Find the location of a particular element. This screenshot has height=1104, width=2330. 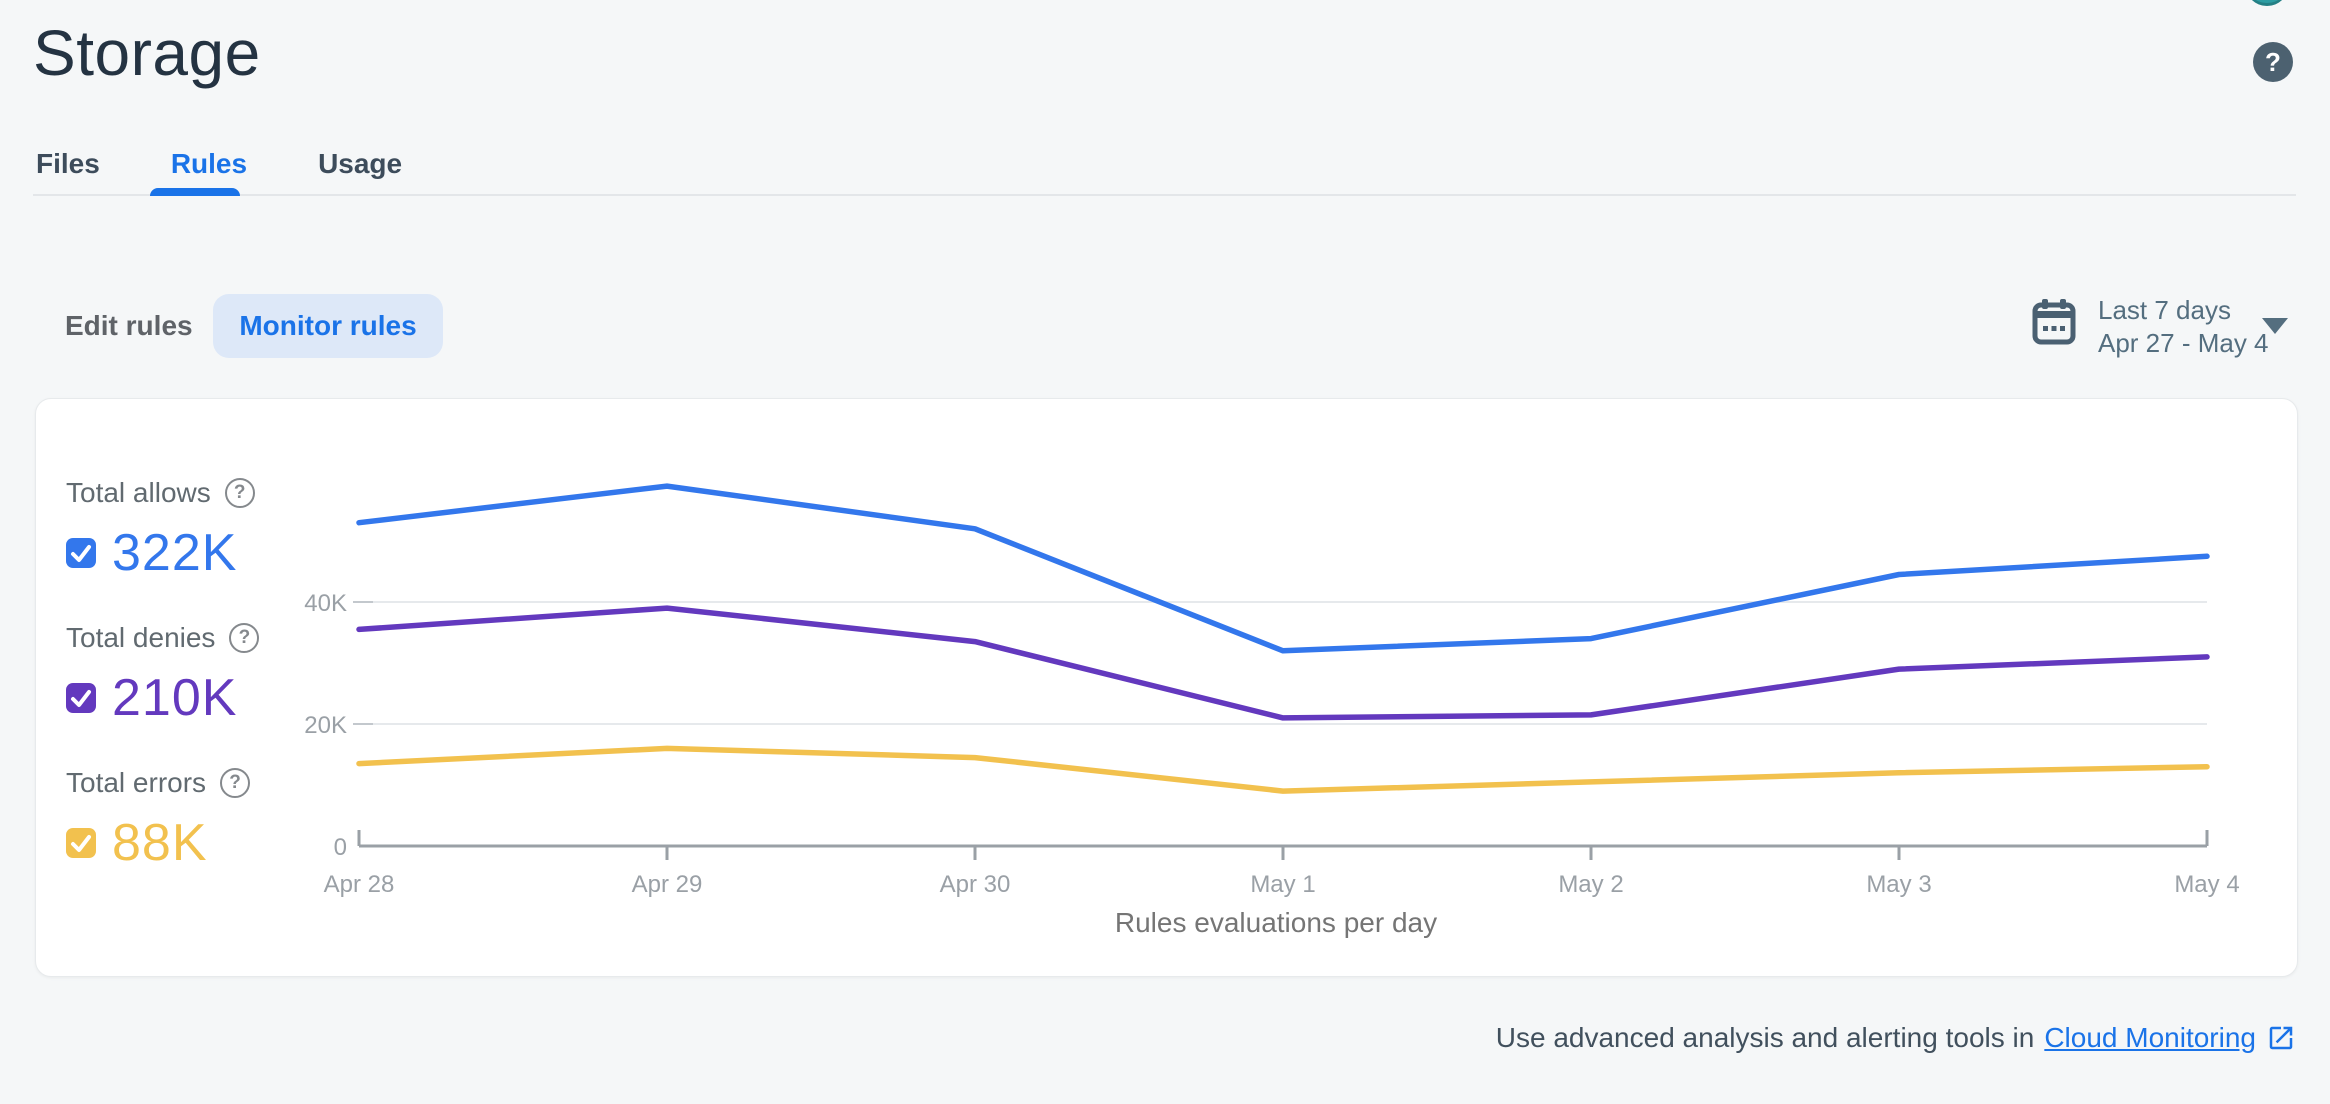

legend-label: Total denies is located at coordinates (141, 637).